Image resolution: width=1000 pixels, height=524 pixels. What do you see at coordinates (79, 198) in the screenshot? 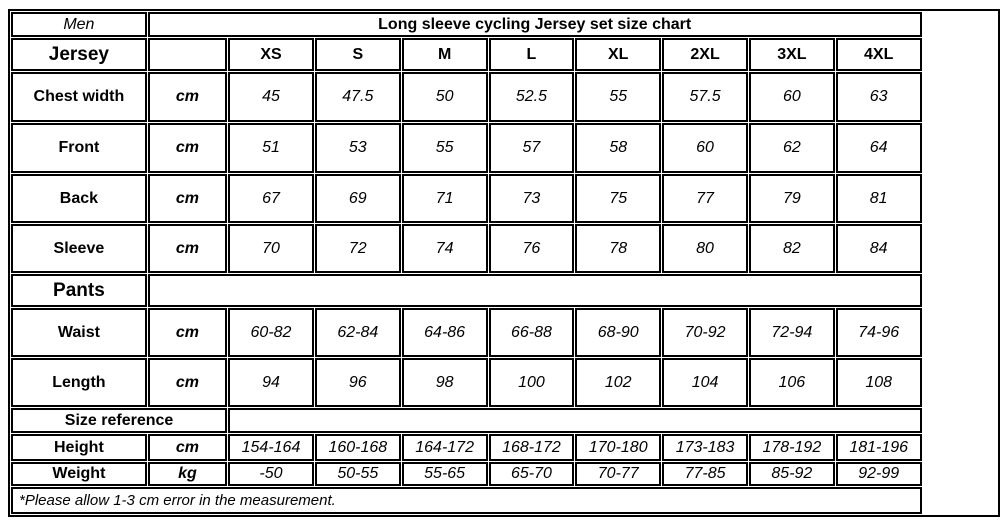
I see `row-label-back: Back` at bounding box center [79, 198].